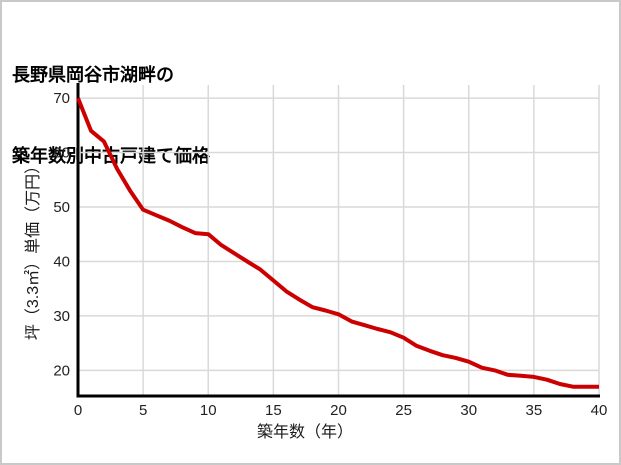 This screenshot has width=621, height=465. I want to click on x-tick-label-25: 25, so click(403, 410).